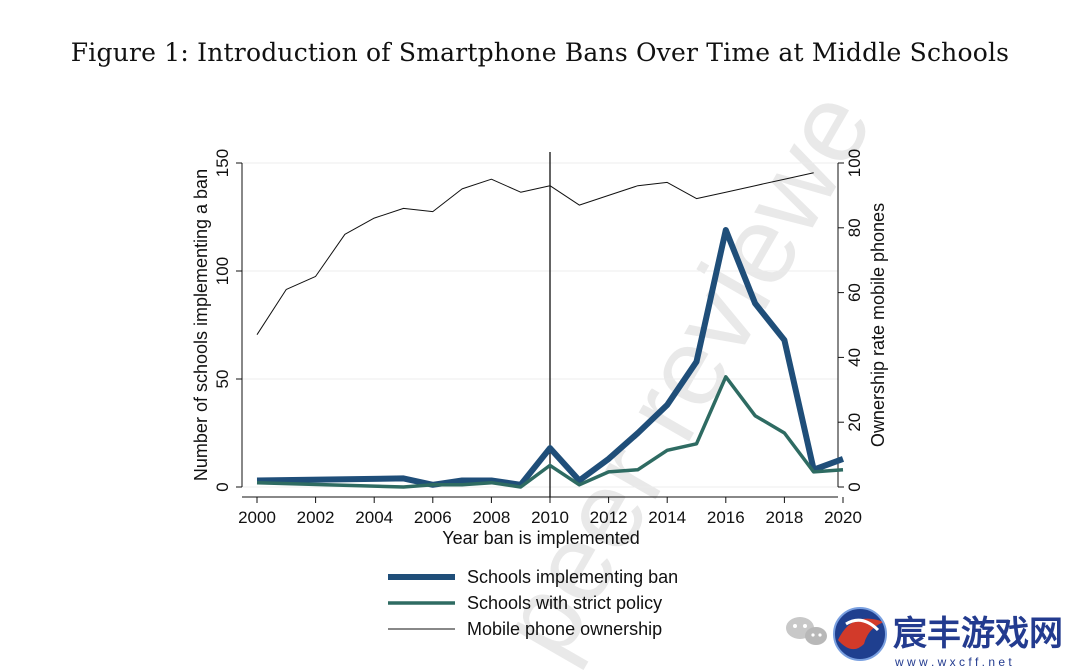 This screenshot has height=672, width=1080. I want to click on y-right-tick-label: 40, so click(854, 357).